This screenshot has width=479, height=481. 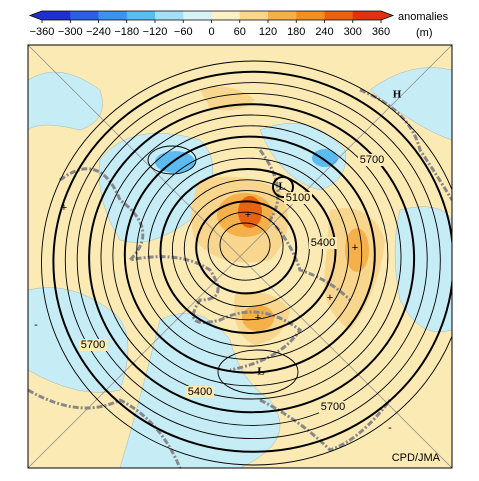 I want to click on colorbar-tick-label: 120, so click(x=268, y=32).